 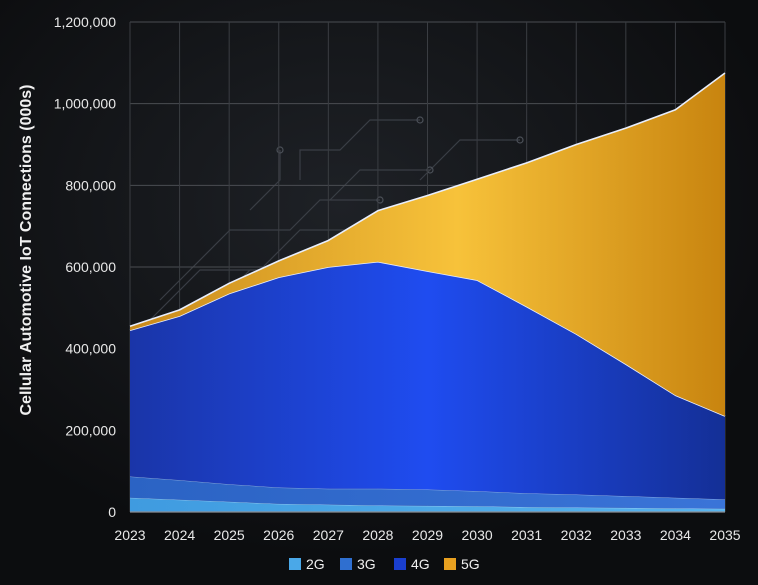 What do you see at coordinates (477, 535) in the screenshot?
I see `x-tick-label: 2030` at bounding box center [477, 535].